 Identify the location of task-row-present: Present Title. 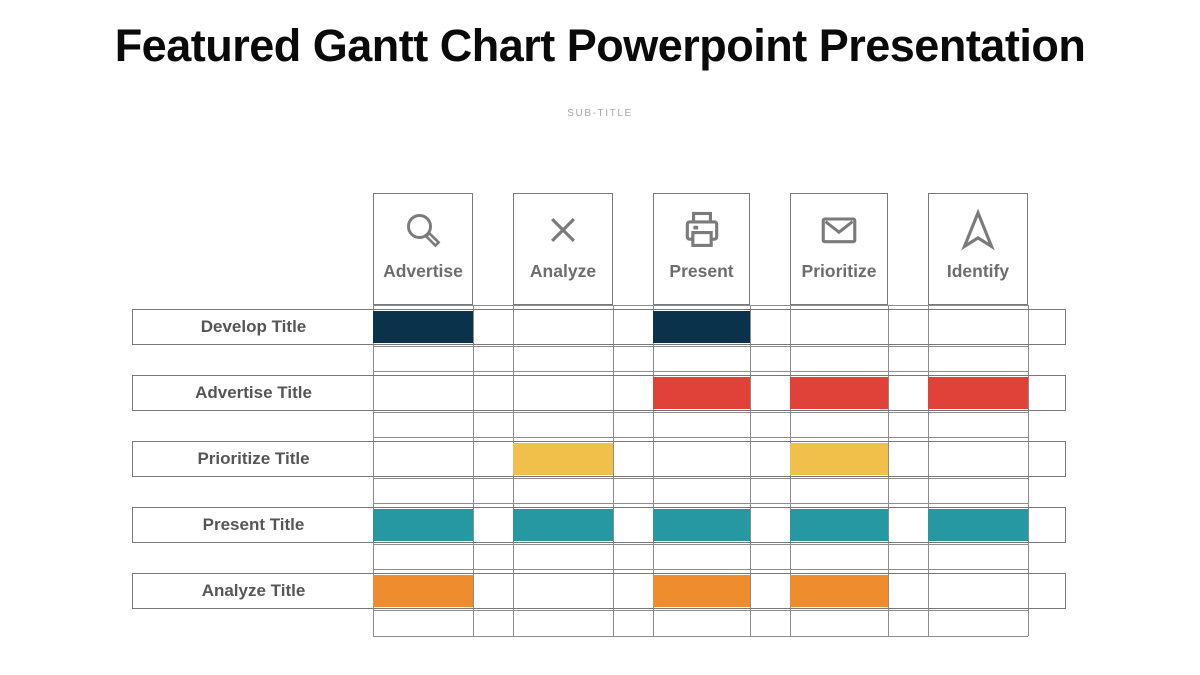
(599, 525).